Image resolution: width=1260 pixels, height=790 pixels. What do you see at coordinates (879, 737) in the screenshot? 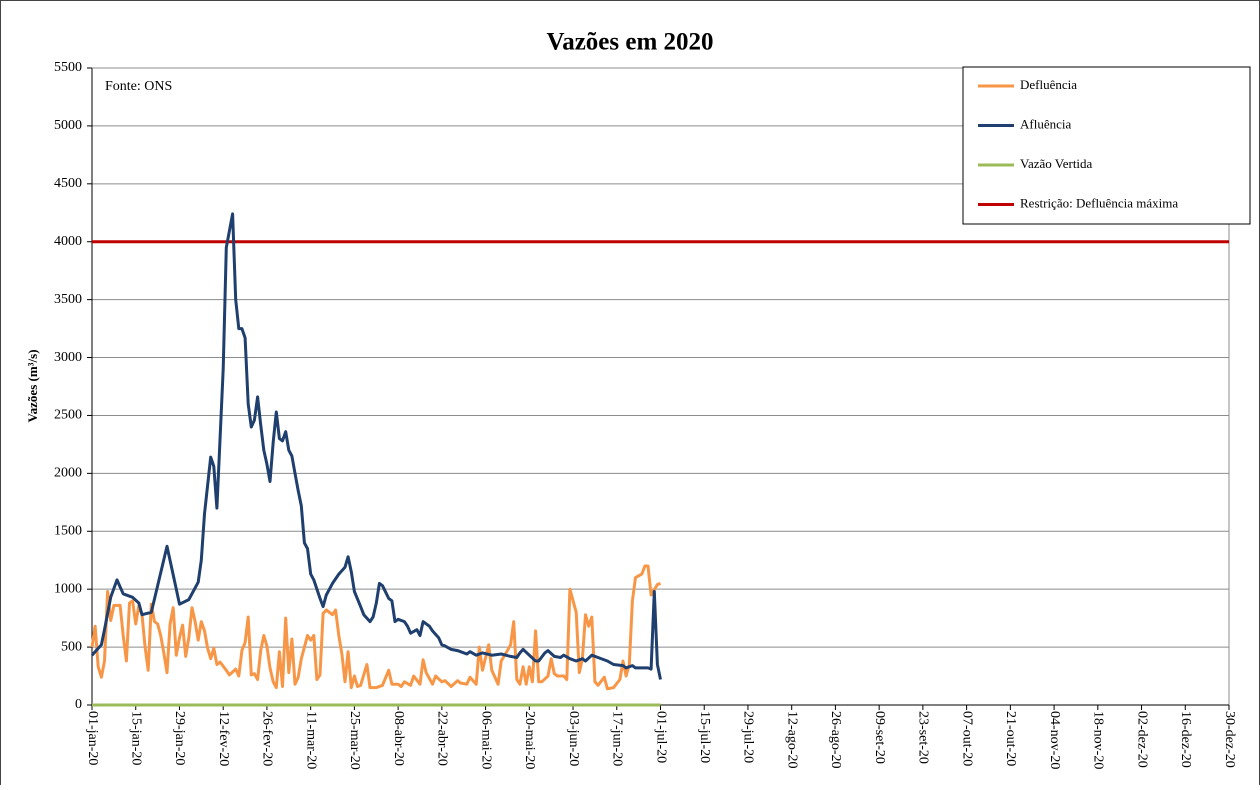
I see `x-tick-label: 09-set-20` at bounding box center [879, 737].